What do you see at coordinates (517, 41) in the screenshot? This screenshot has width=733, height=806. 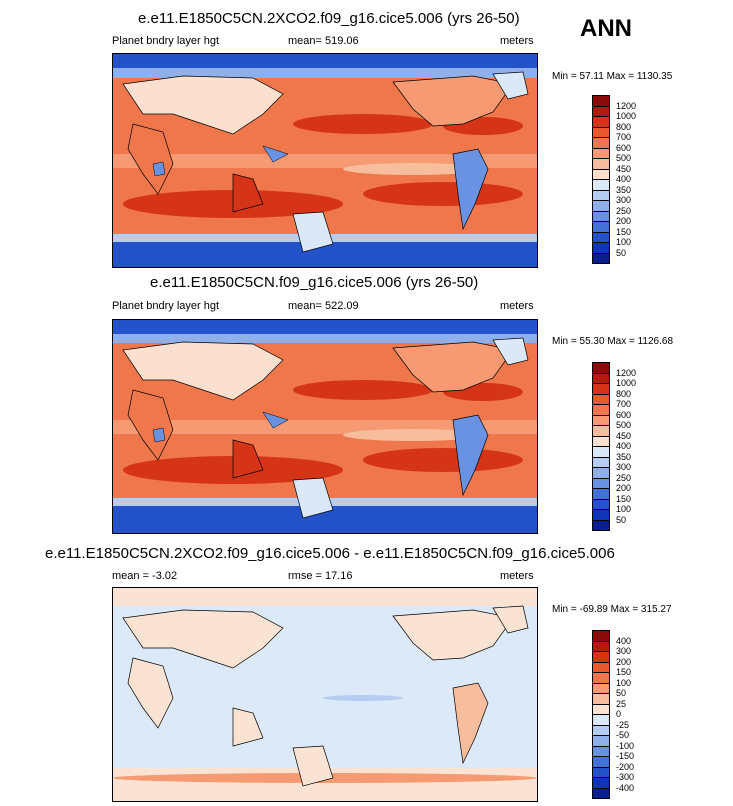 I see `panel1-units-label: meters` at bounding box center [517, 41].